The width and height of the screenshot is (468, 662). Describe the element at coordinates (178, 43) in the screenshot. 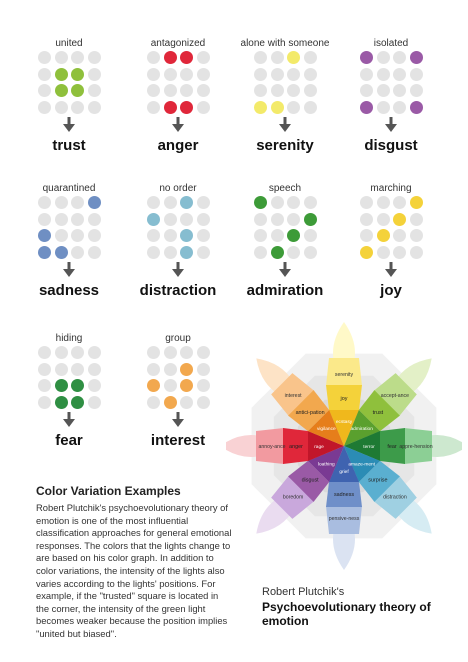

I see `grid-caption: antagonized` at that location.